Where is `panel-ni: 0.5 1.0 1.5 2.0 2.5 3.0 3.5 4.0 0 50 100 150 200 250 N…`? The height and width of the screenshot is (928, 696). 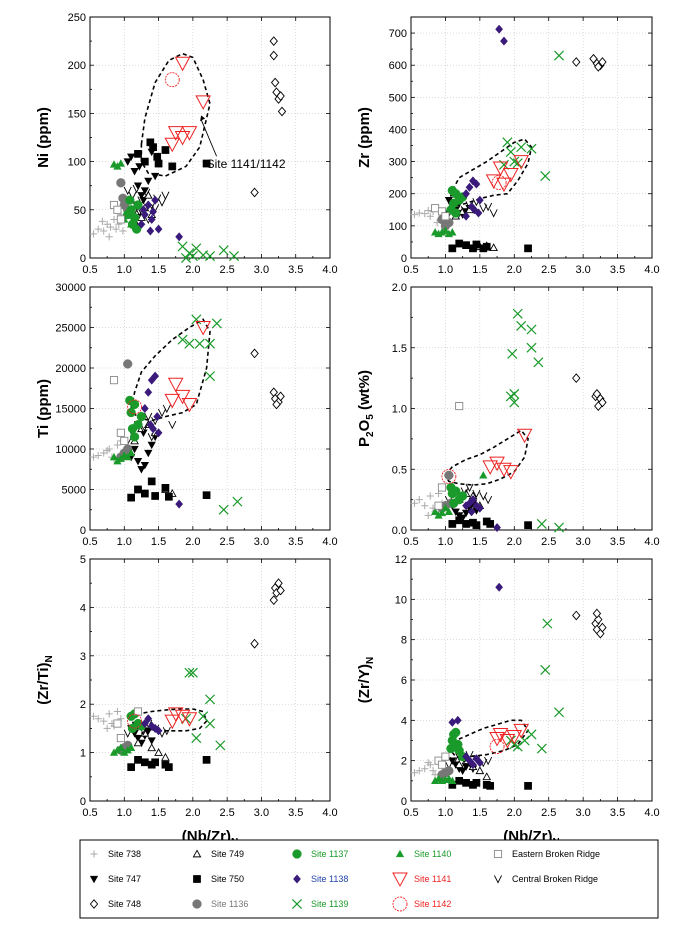
panel-ni: 0.5 1.0 1.5 2.0 2.5 3.0 3.5 4.0 0 50 100 150 200 250 N… is located at coordinates (186, 144).